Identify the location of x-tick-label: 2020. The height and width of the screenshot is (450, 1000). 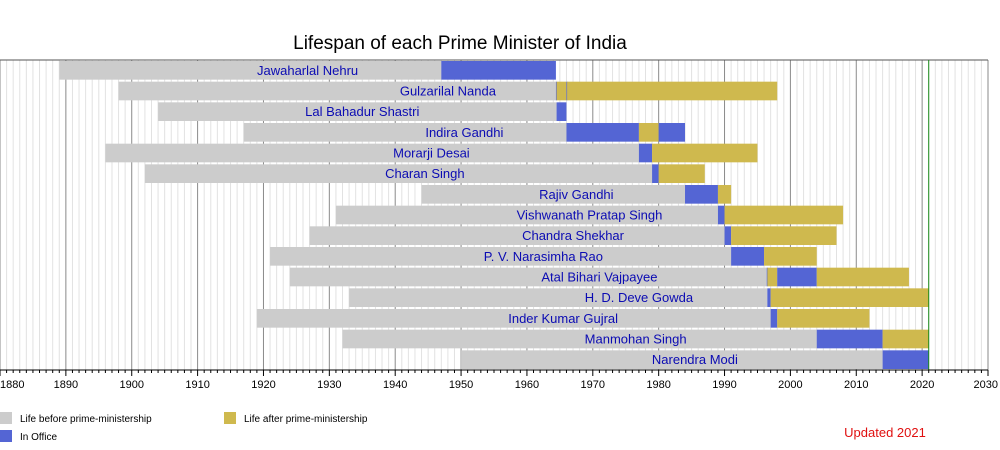
(922, 385).